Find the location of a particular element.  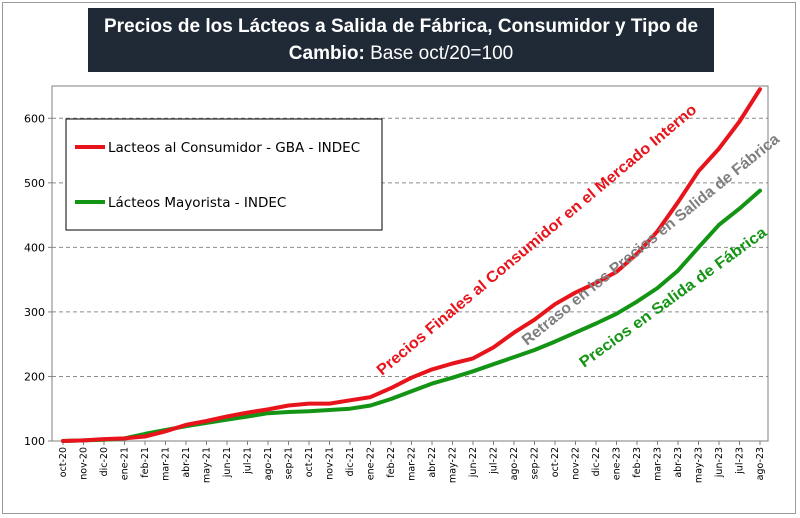

annotation-3: Precios en Salida de Fábrica is located at coordinates (673, 297).